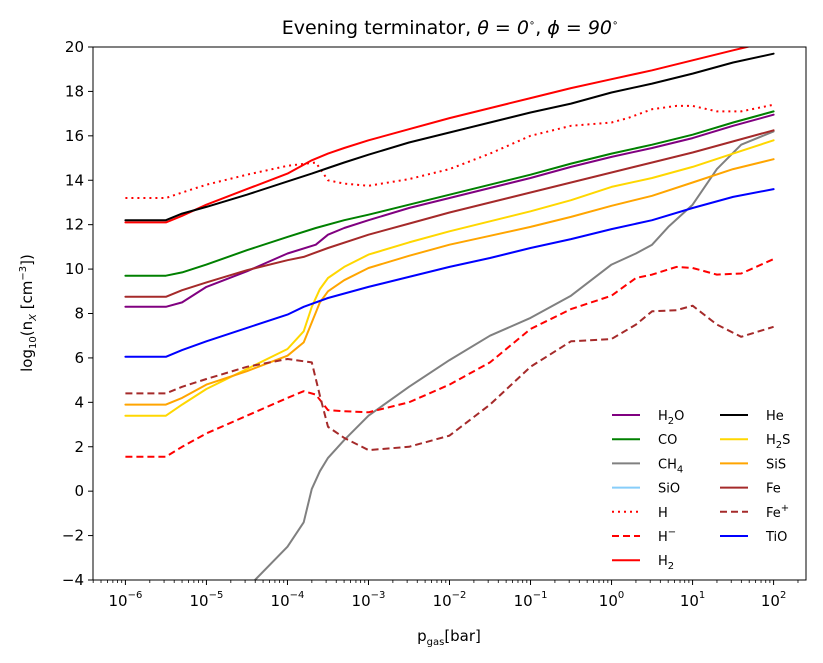 This screenshot has width=823, height=663. I want to click on y-axis-ticks: −4 −2 0 2 4 6 8 10 12 14 16 18 20, so click(77, 313).